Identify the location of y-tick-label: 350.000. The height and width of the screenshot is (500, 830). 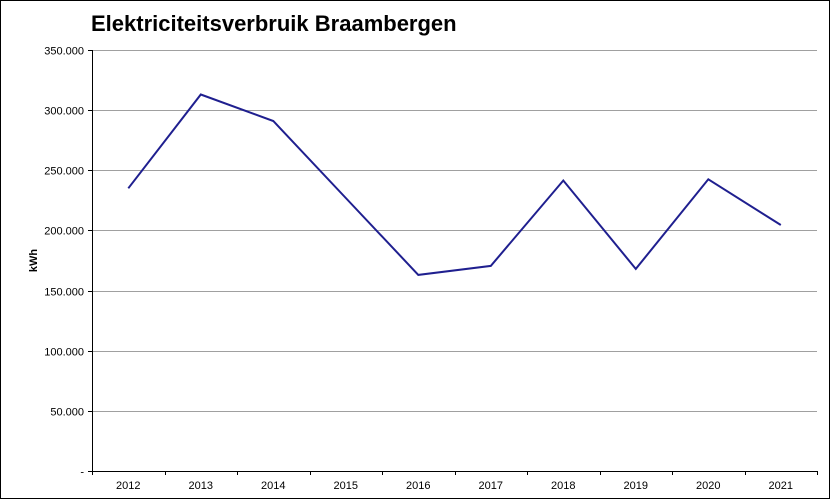
(64, 52).